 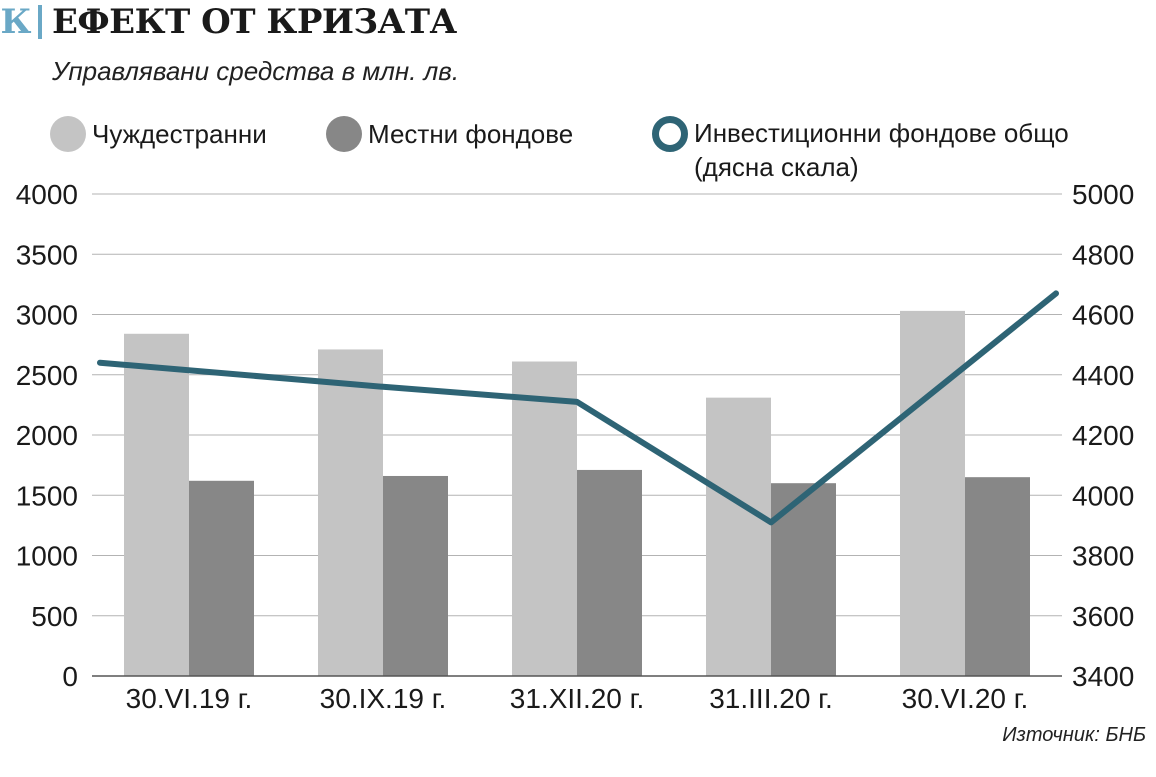 I want to click on x-tick-label: 31.XII.20 г., so click(x=577, y=698).